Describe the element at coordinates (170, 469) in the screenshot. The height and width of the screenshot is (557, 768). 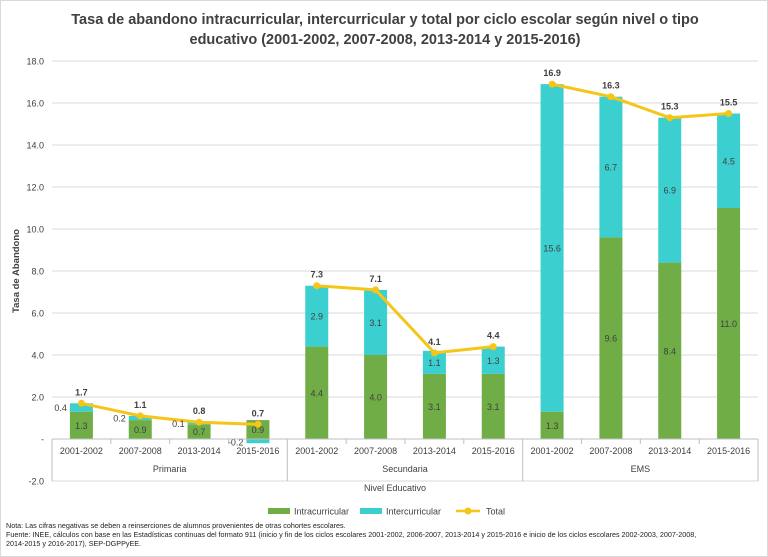
I see `x-group-label: Primaria` at that location.